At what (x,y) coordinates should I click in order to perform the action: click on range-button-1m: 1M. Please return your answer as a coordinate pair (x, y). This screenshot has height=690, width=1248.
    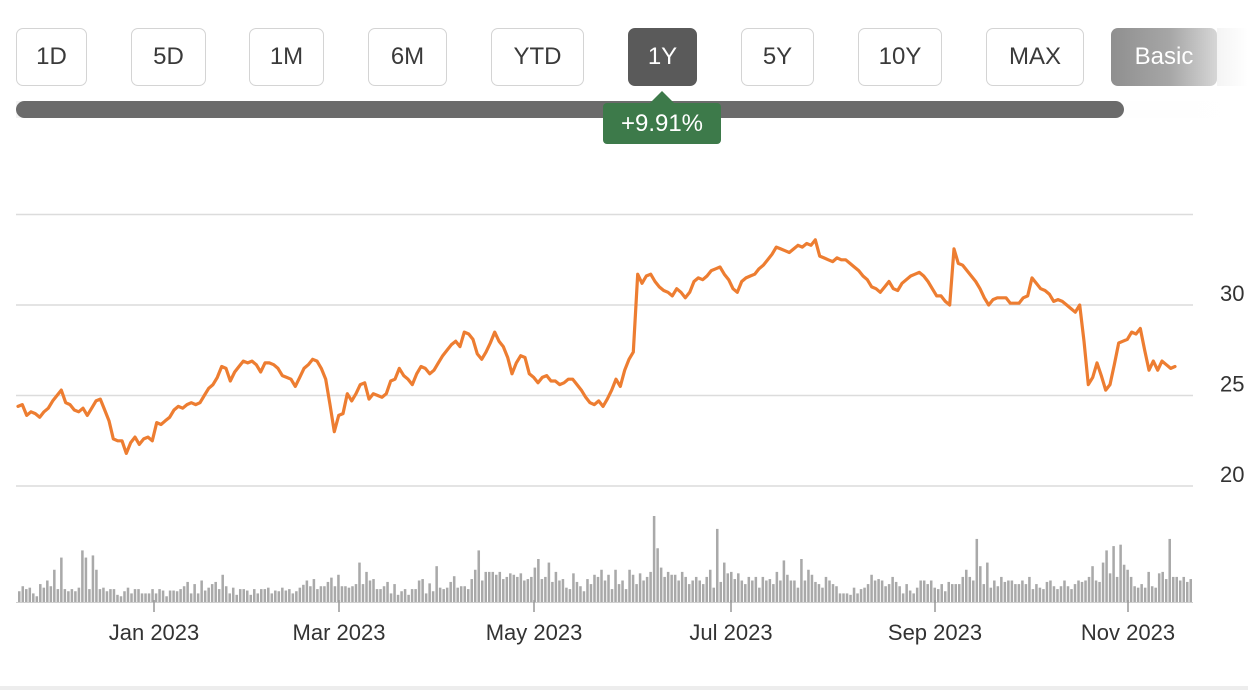
    Looking at the image, I should click on (286, 57).